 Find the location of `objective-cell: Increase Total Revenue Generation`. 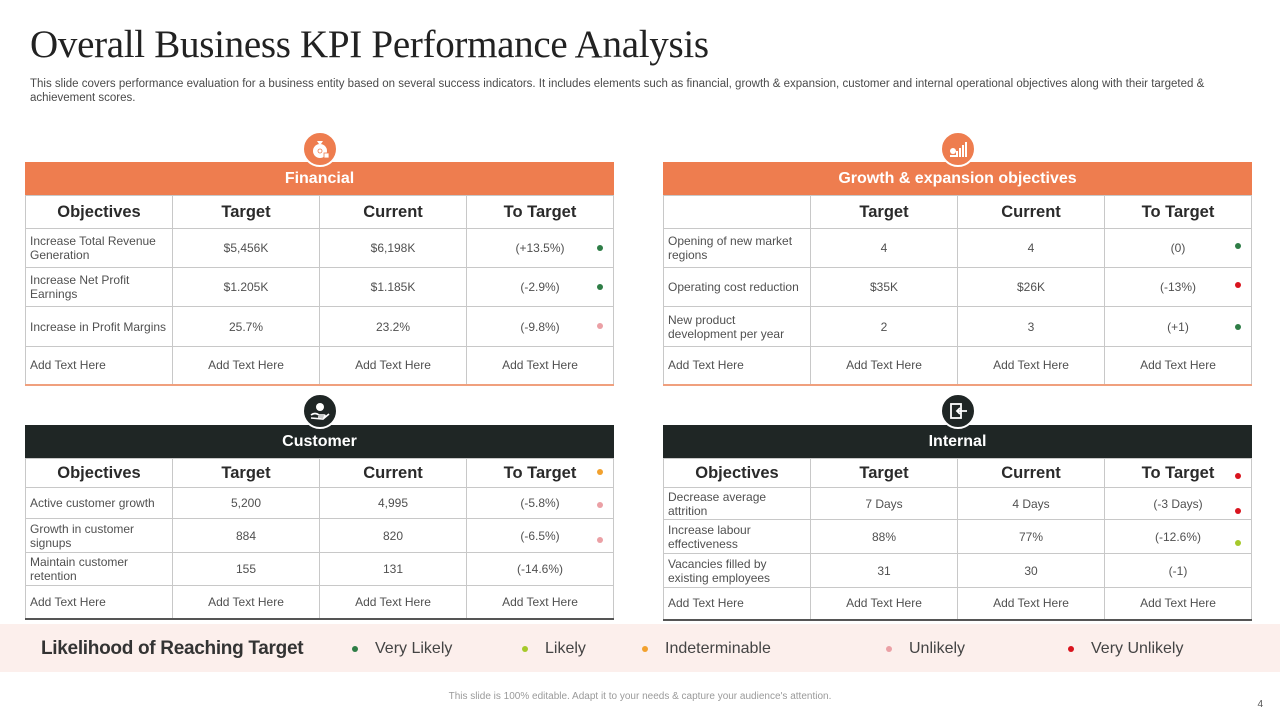

objective-cell: Increase Total Revenue Generation is located at coordinates (99, 248).